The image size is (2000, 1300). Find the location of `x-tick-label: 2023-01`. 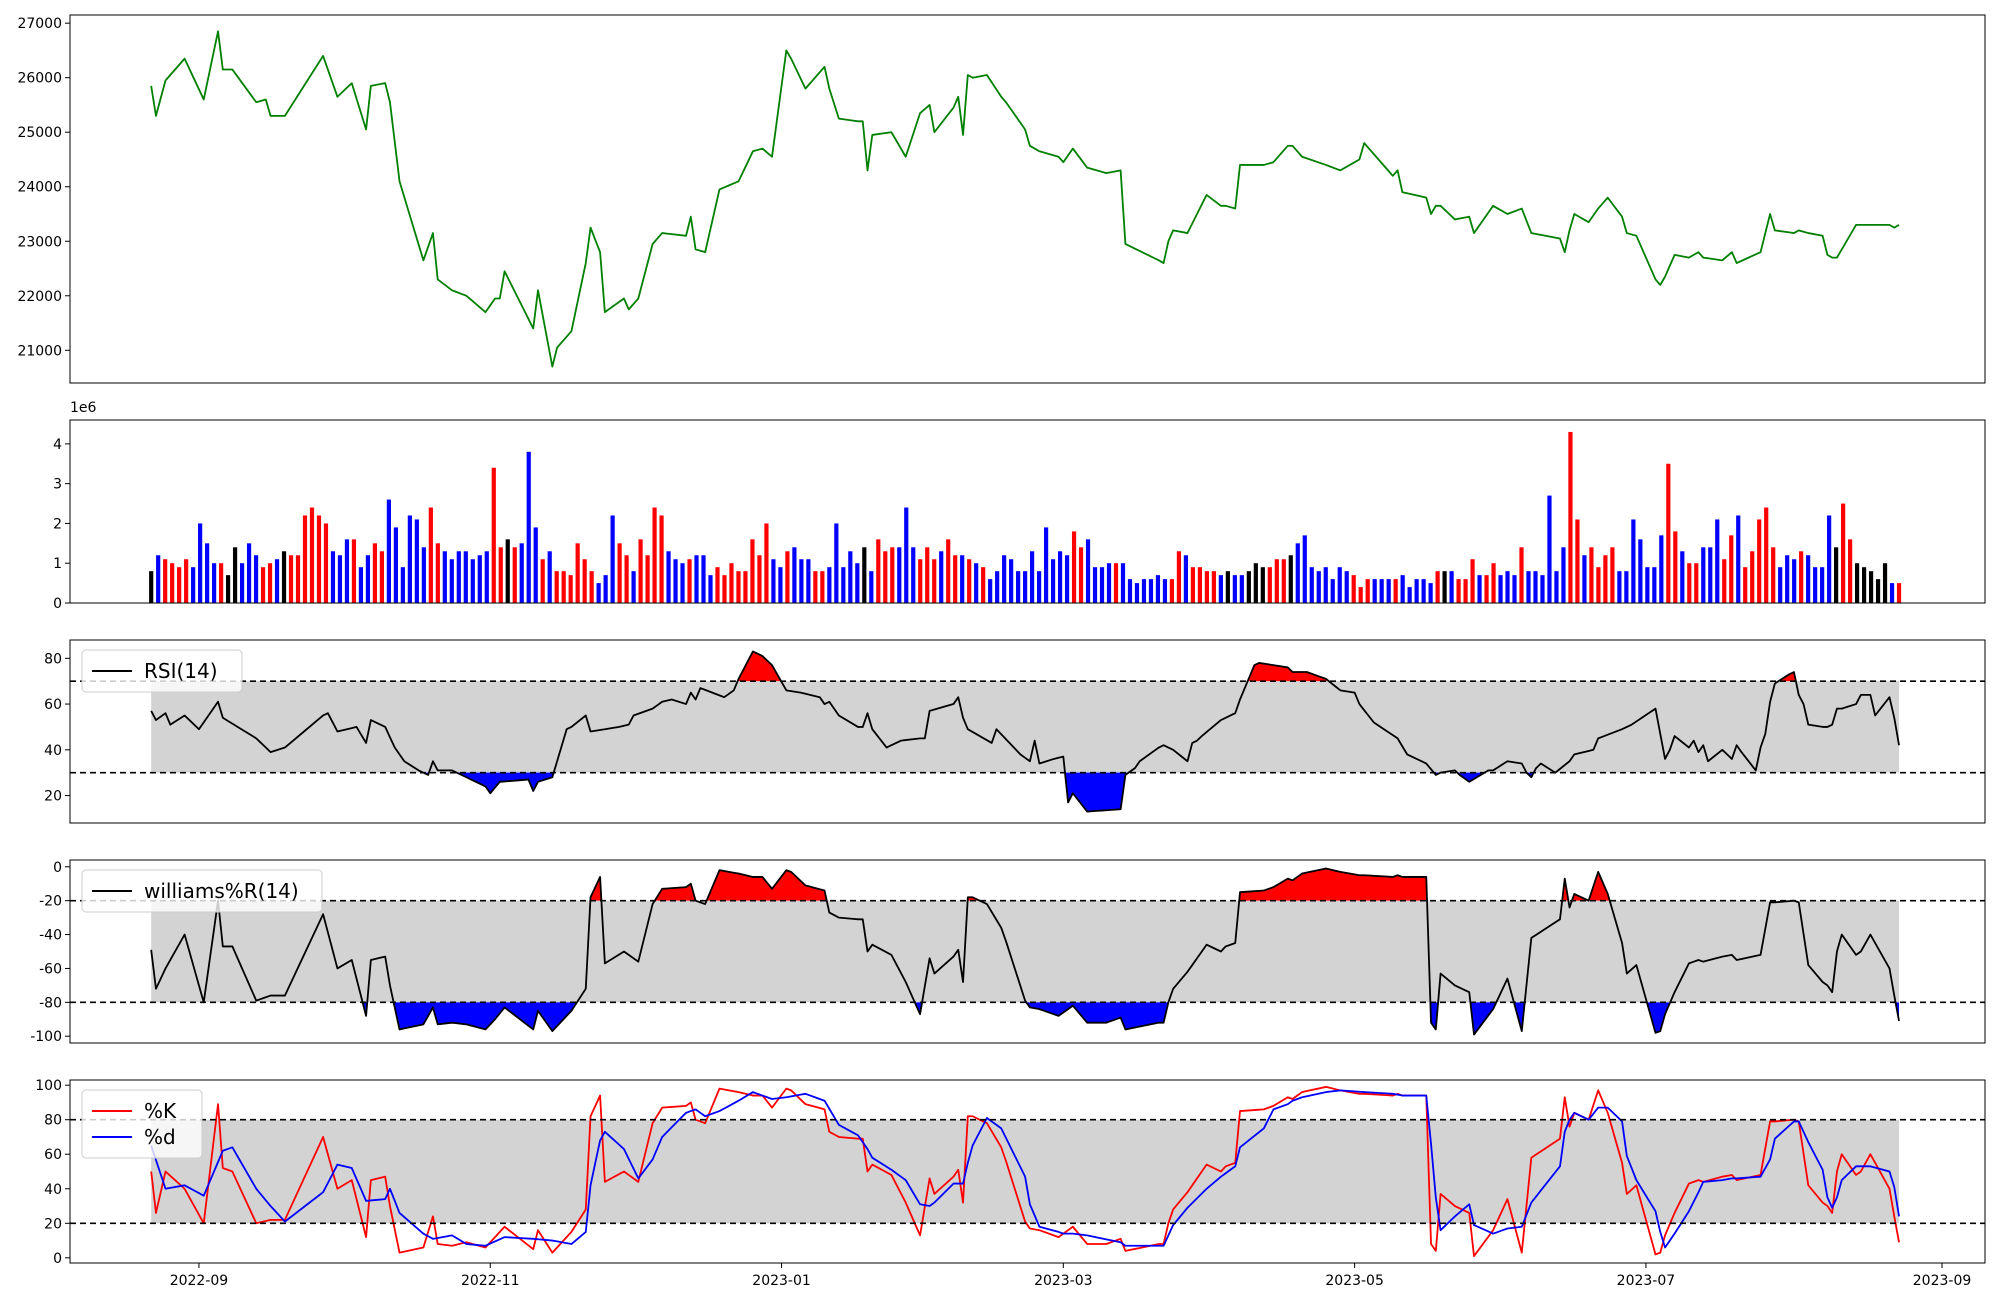

x-tick-label: 2023-01 is located at coordinates (781, 1281).